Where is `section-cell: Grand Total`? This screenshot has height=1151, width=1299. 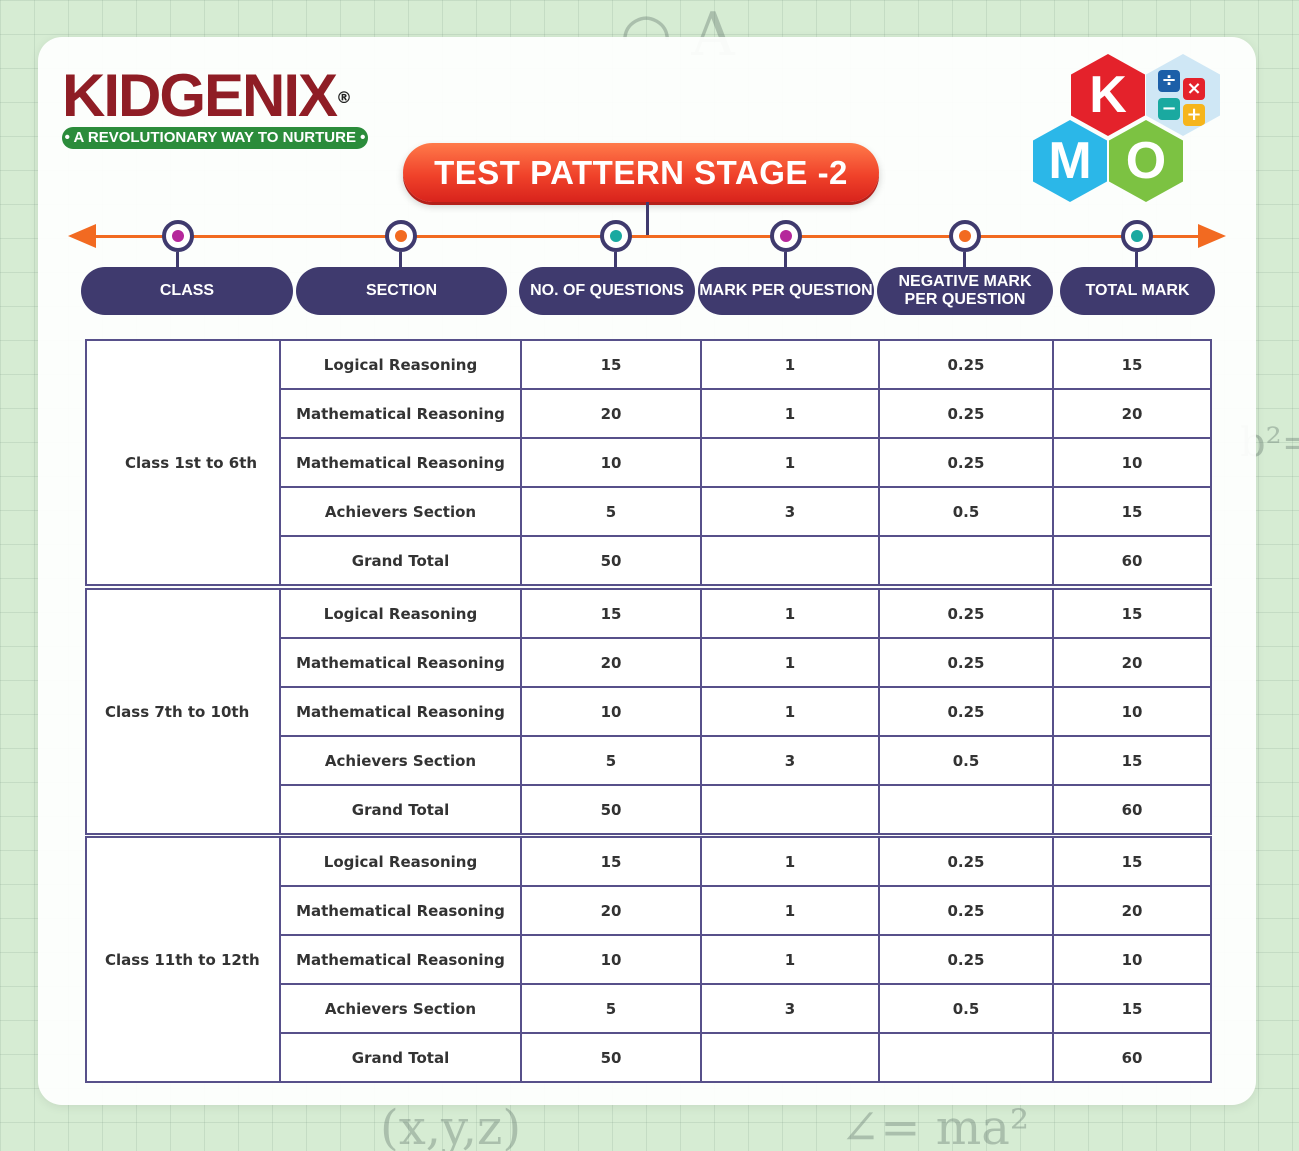 section-cell: Grand Total is located at coordinates (400, 809).